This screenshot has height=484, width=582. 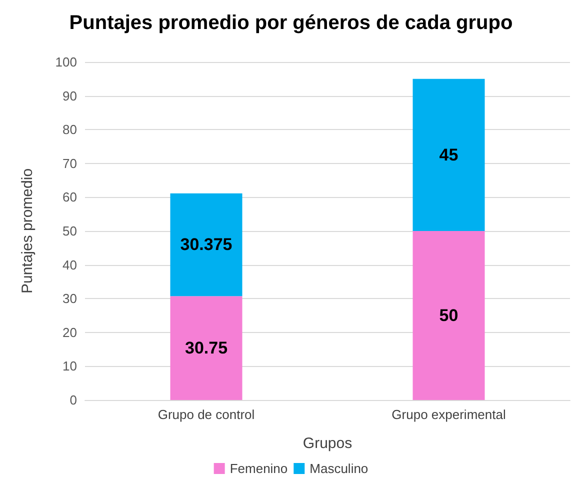 What do you see at coordinates (339, 468) in the screenshot?
I see `legend-label: Masculino` at bounding box center [339, 468].